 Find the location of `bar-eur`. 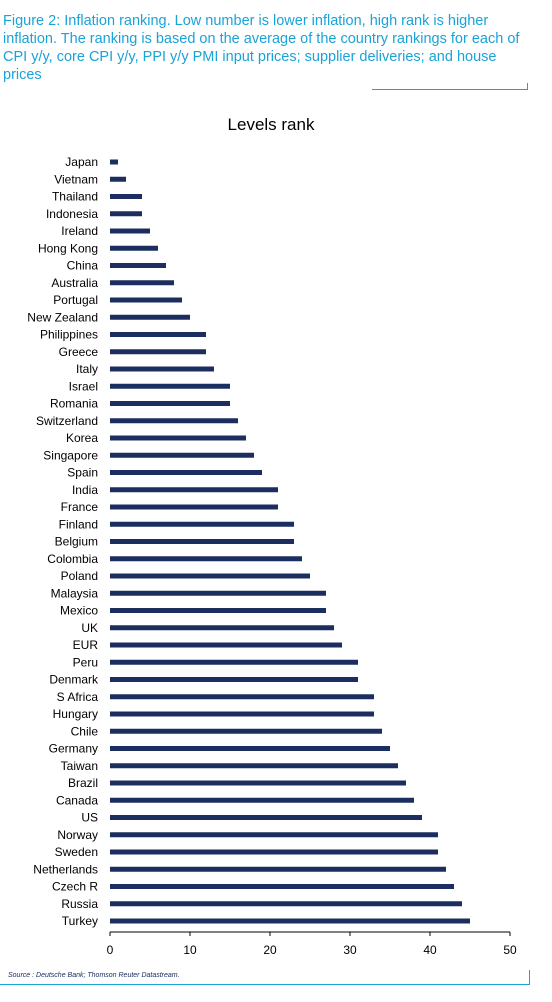

bar-eur is located at coordinates (226, 645).